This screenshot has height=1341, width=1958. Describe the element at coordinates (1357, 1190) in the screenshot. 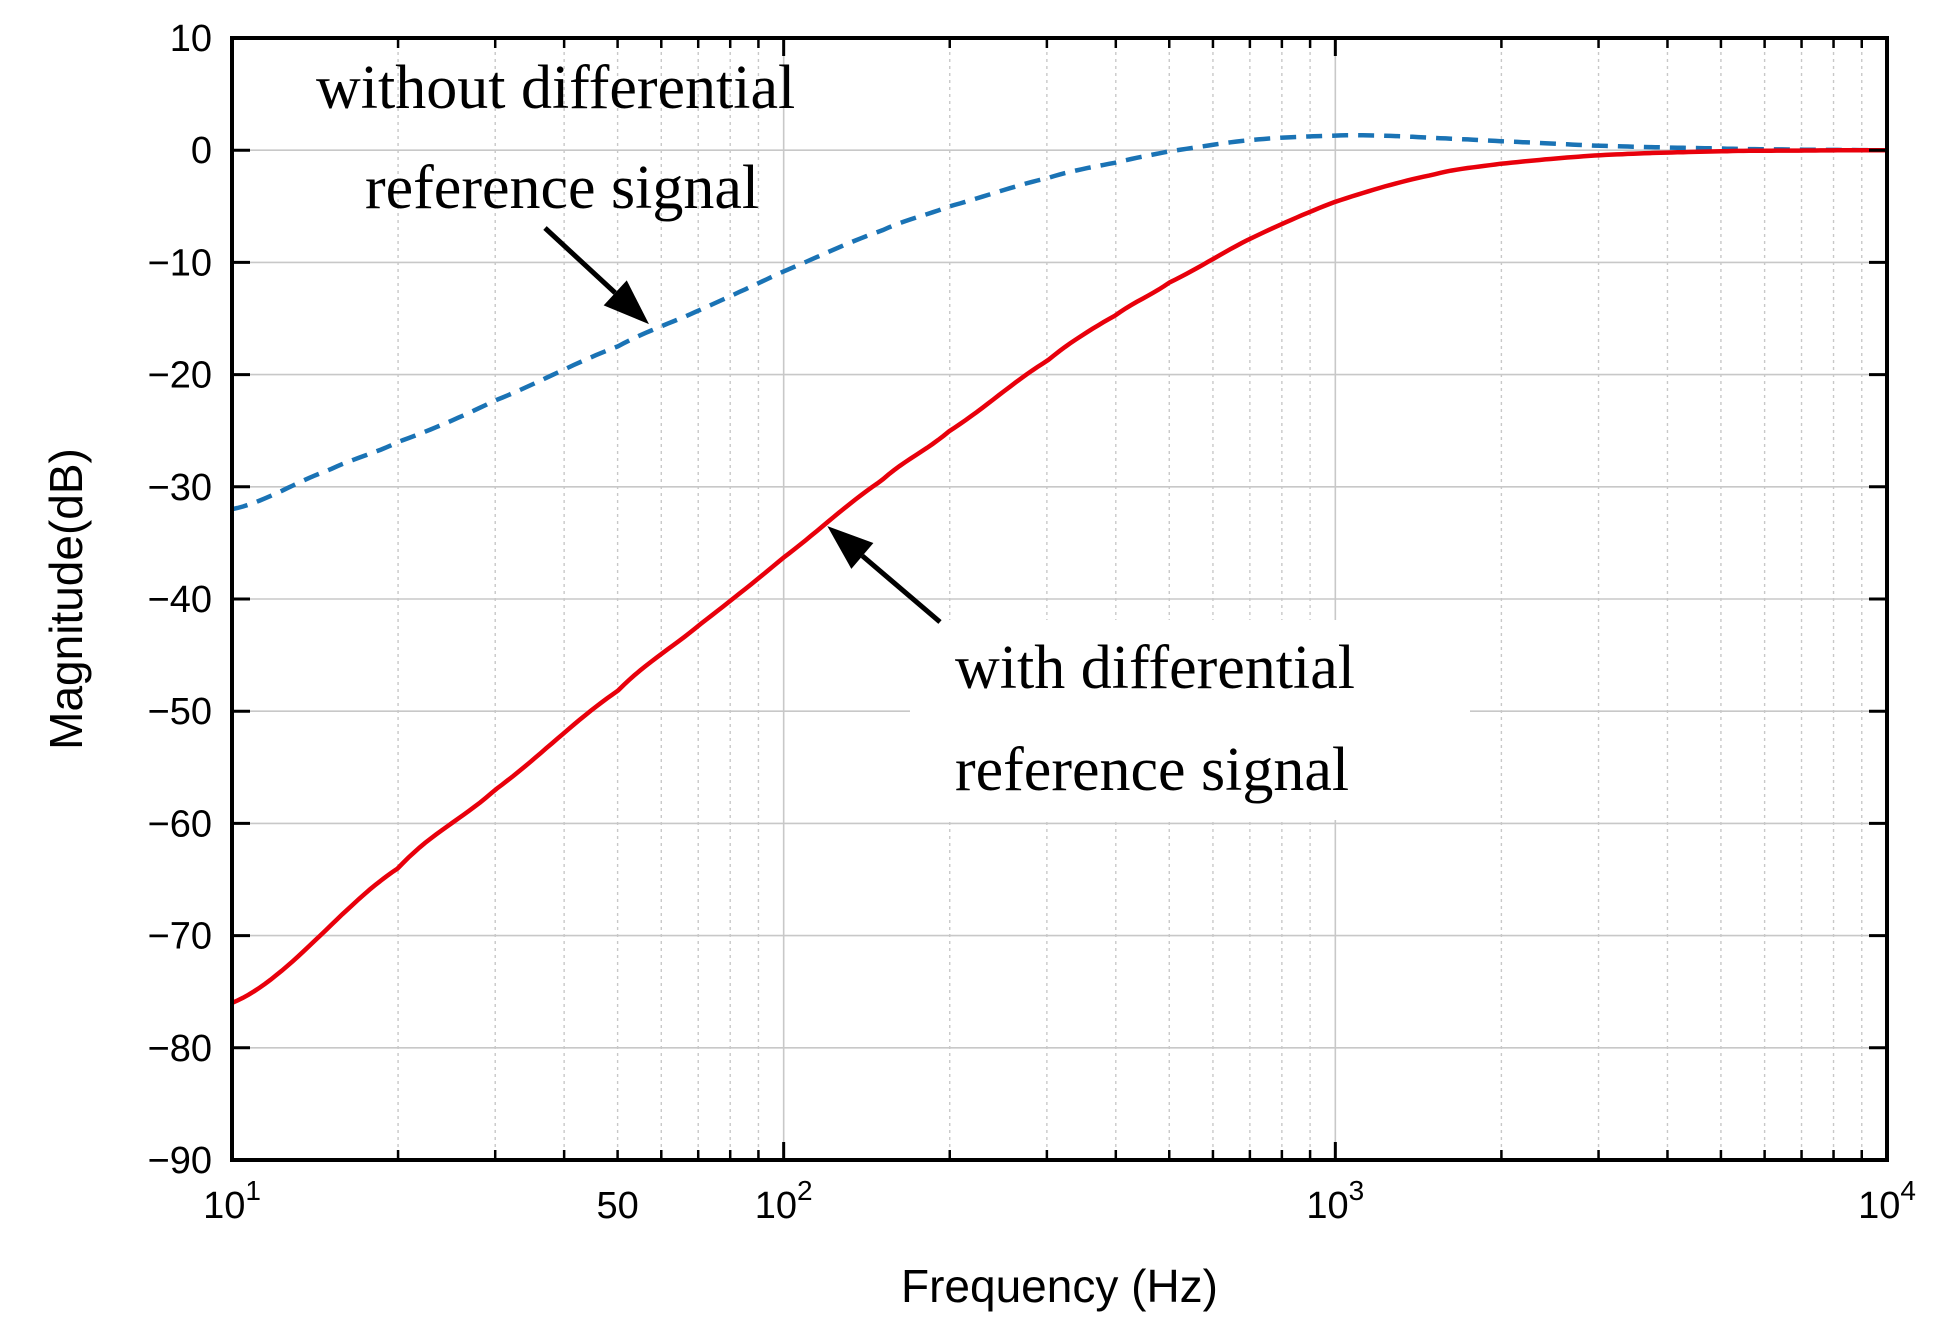

I see `x-tick-exponent: 3` at that location.